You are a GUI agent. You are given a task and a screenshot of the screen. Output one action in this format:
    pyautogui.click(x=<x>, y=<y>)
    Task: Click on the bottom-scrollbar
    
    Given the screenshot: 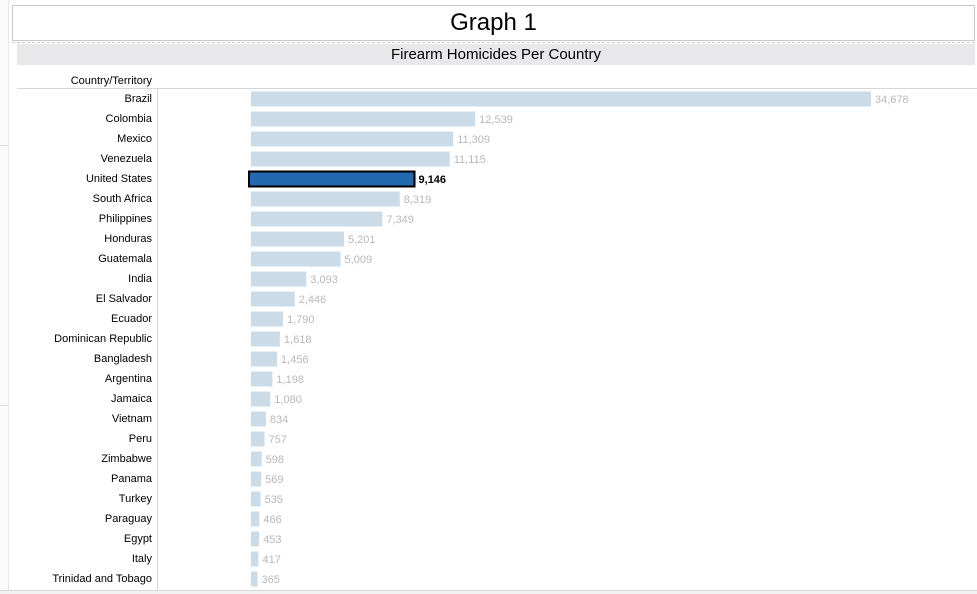 What is the action you would take?
    pyautogui.click(x=488, y=592)
    